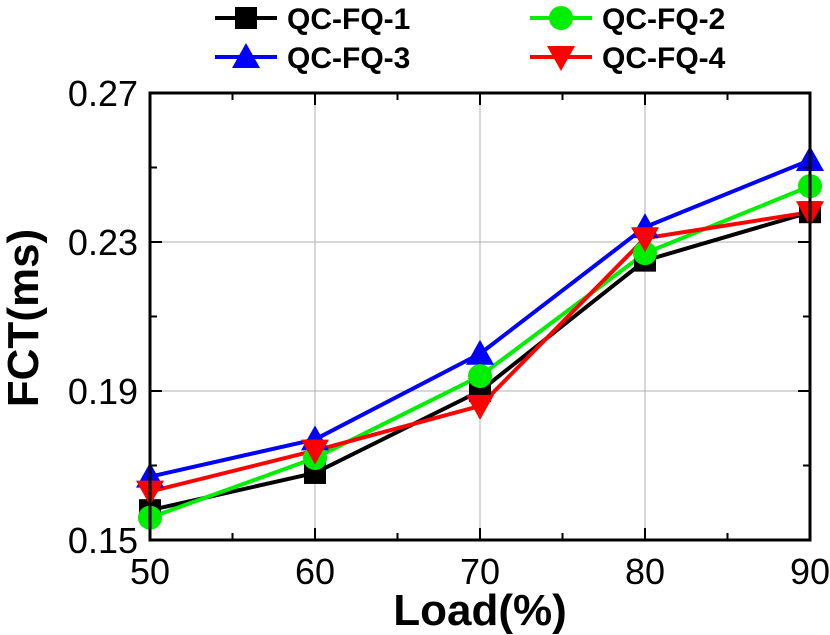  I want to click on y-axis-tick-labels: 0.15 0.19 0.23 0.27, so click(103, 317).